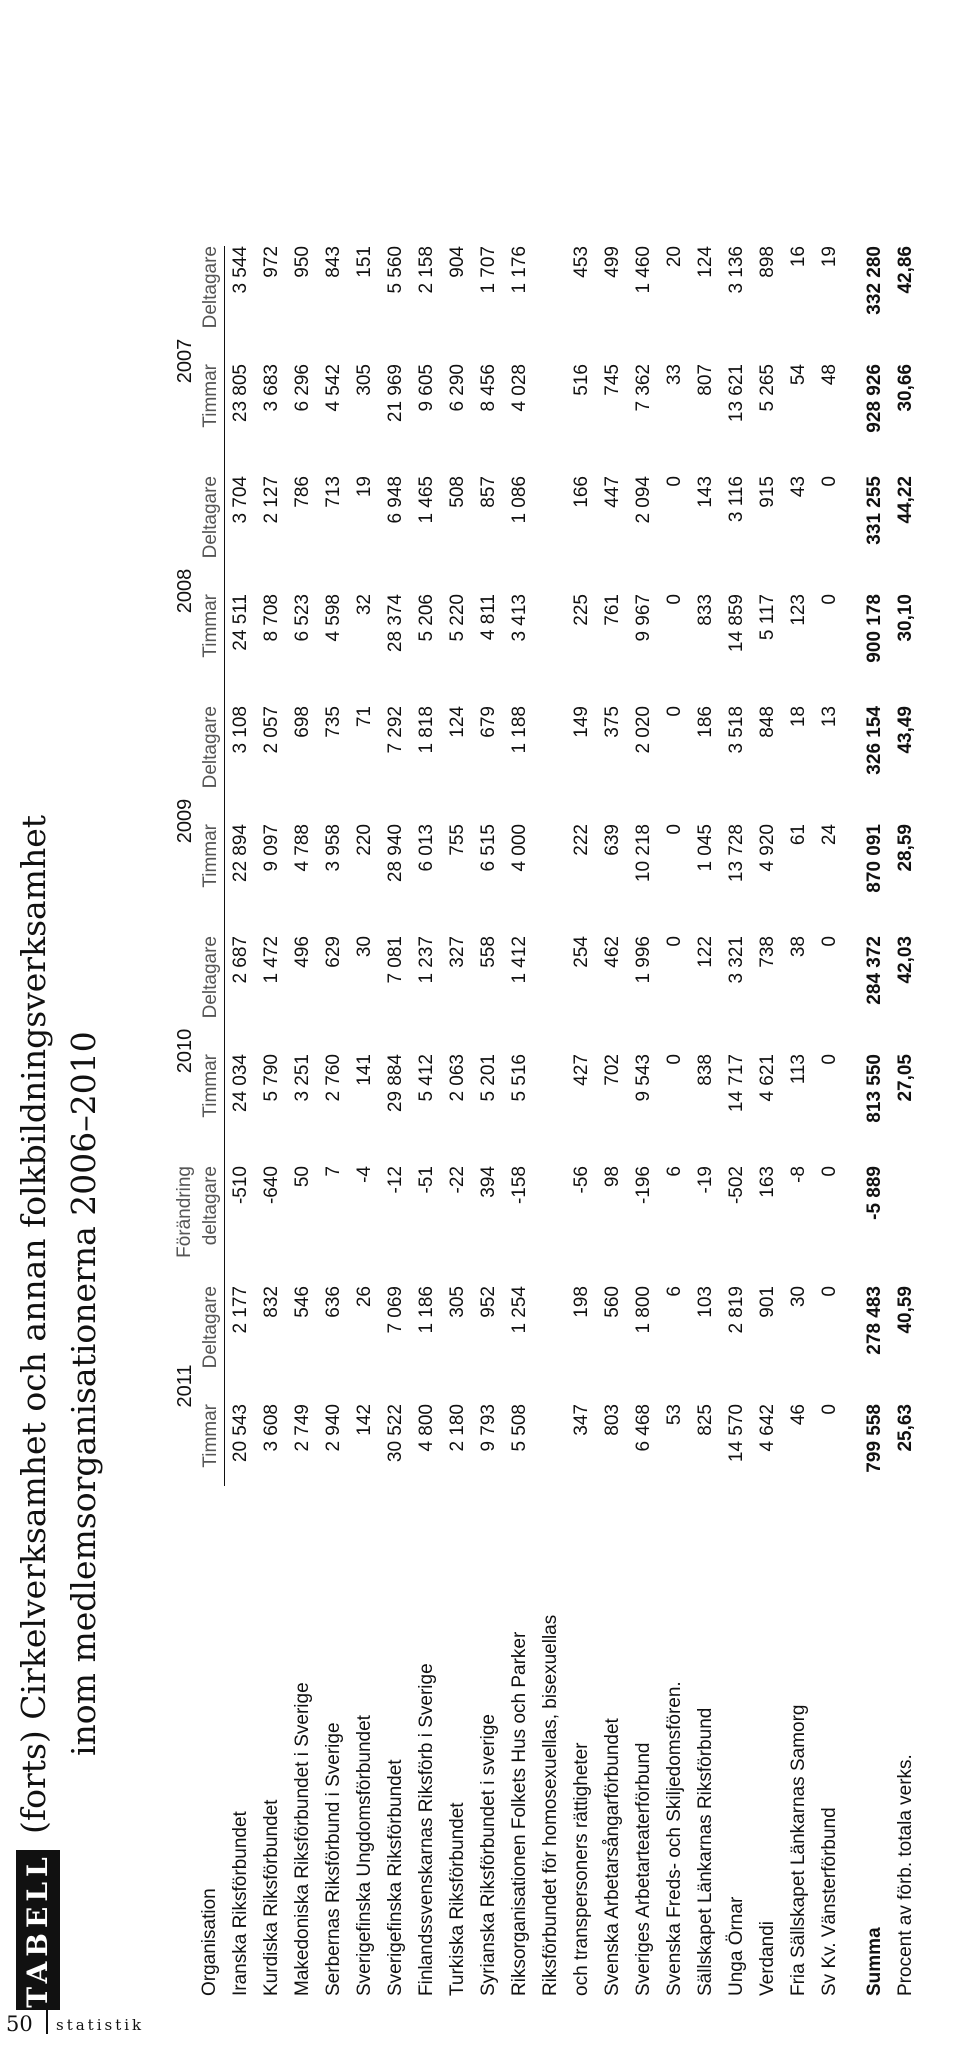 The height and width of the screenshot is (2046, 960). Describe the element at coordinates (457, 262) in the screenshot. I see `table-cell: 904` at that location.